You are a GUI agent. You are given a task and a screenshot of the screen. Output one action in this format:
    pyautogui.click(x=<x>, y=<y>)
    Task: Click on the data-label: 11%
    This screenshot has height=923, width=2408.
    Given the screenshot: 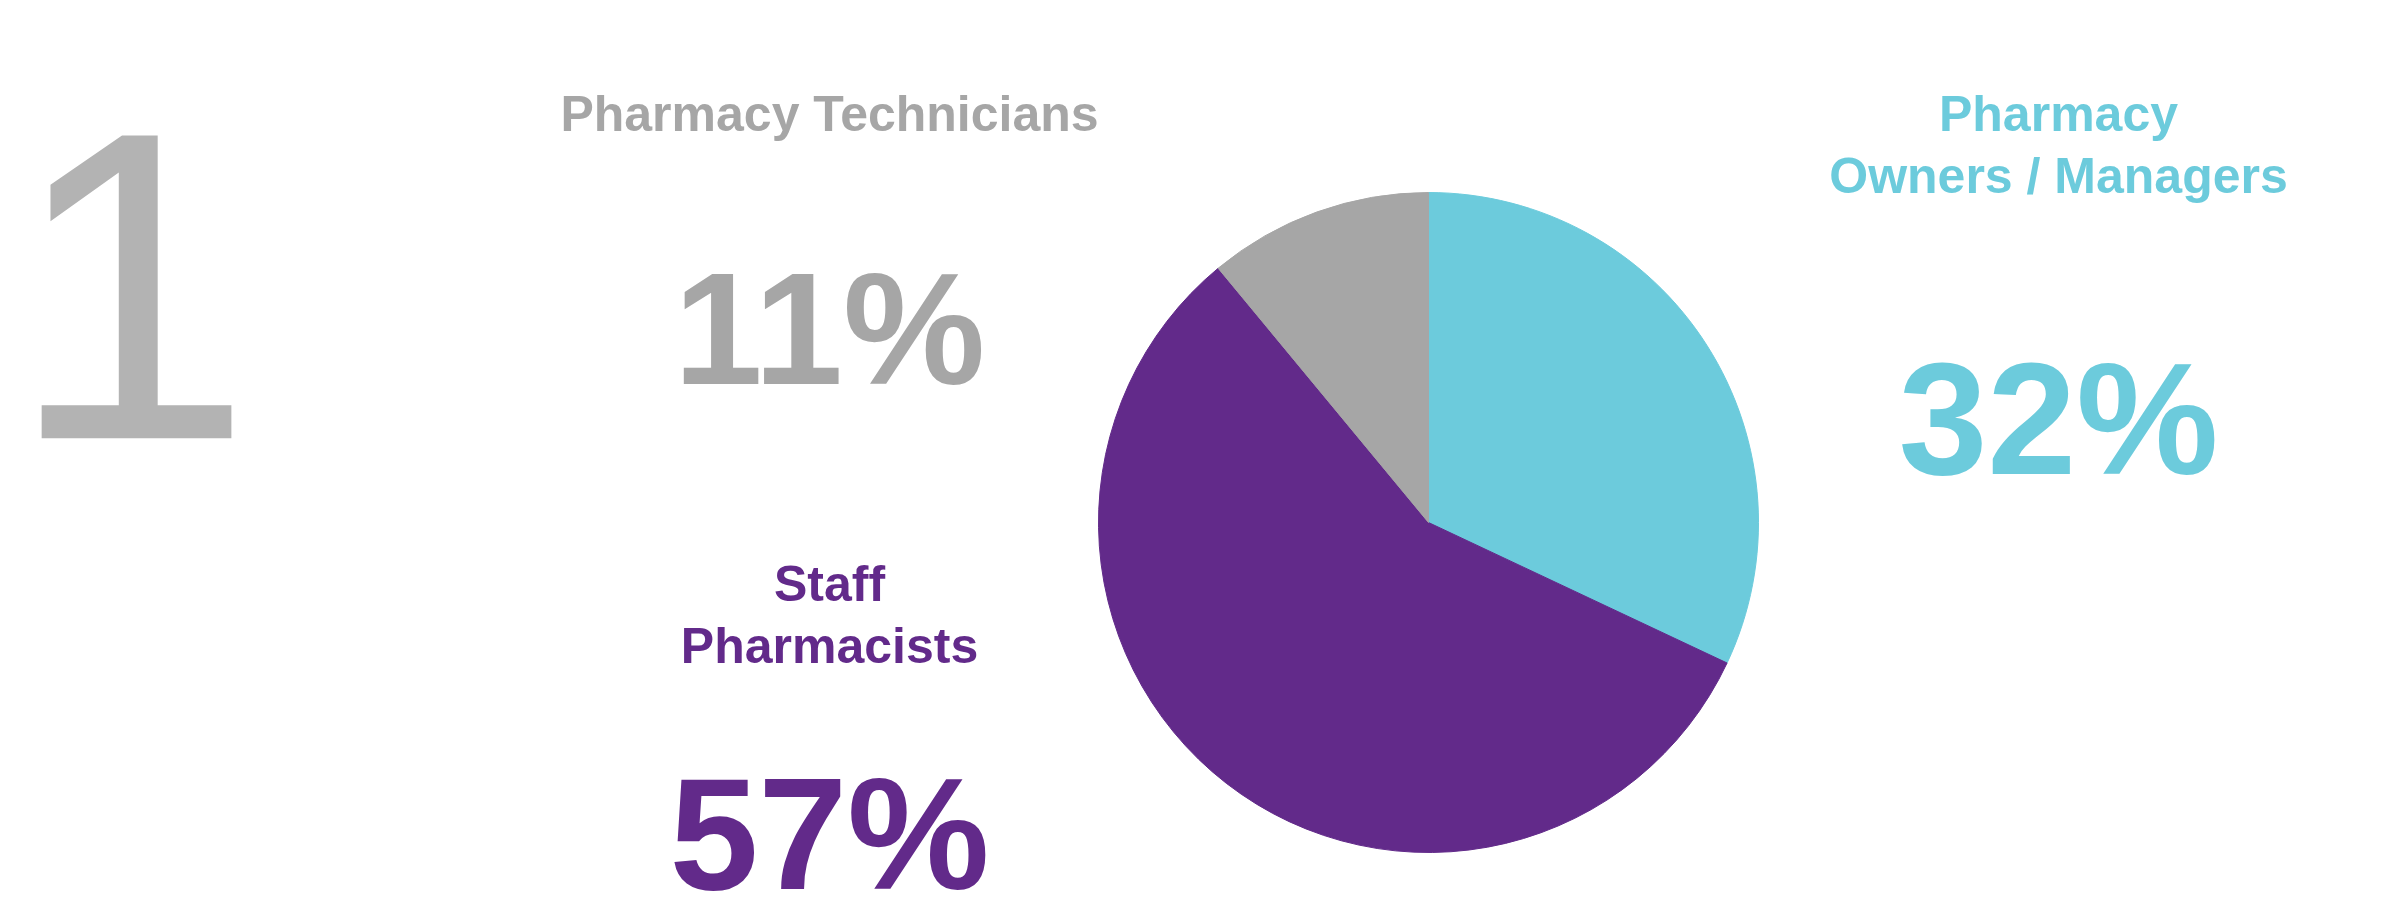 What is the action you would take?
    pyautogui.click(x=829, y=328)
    